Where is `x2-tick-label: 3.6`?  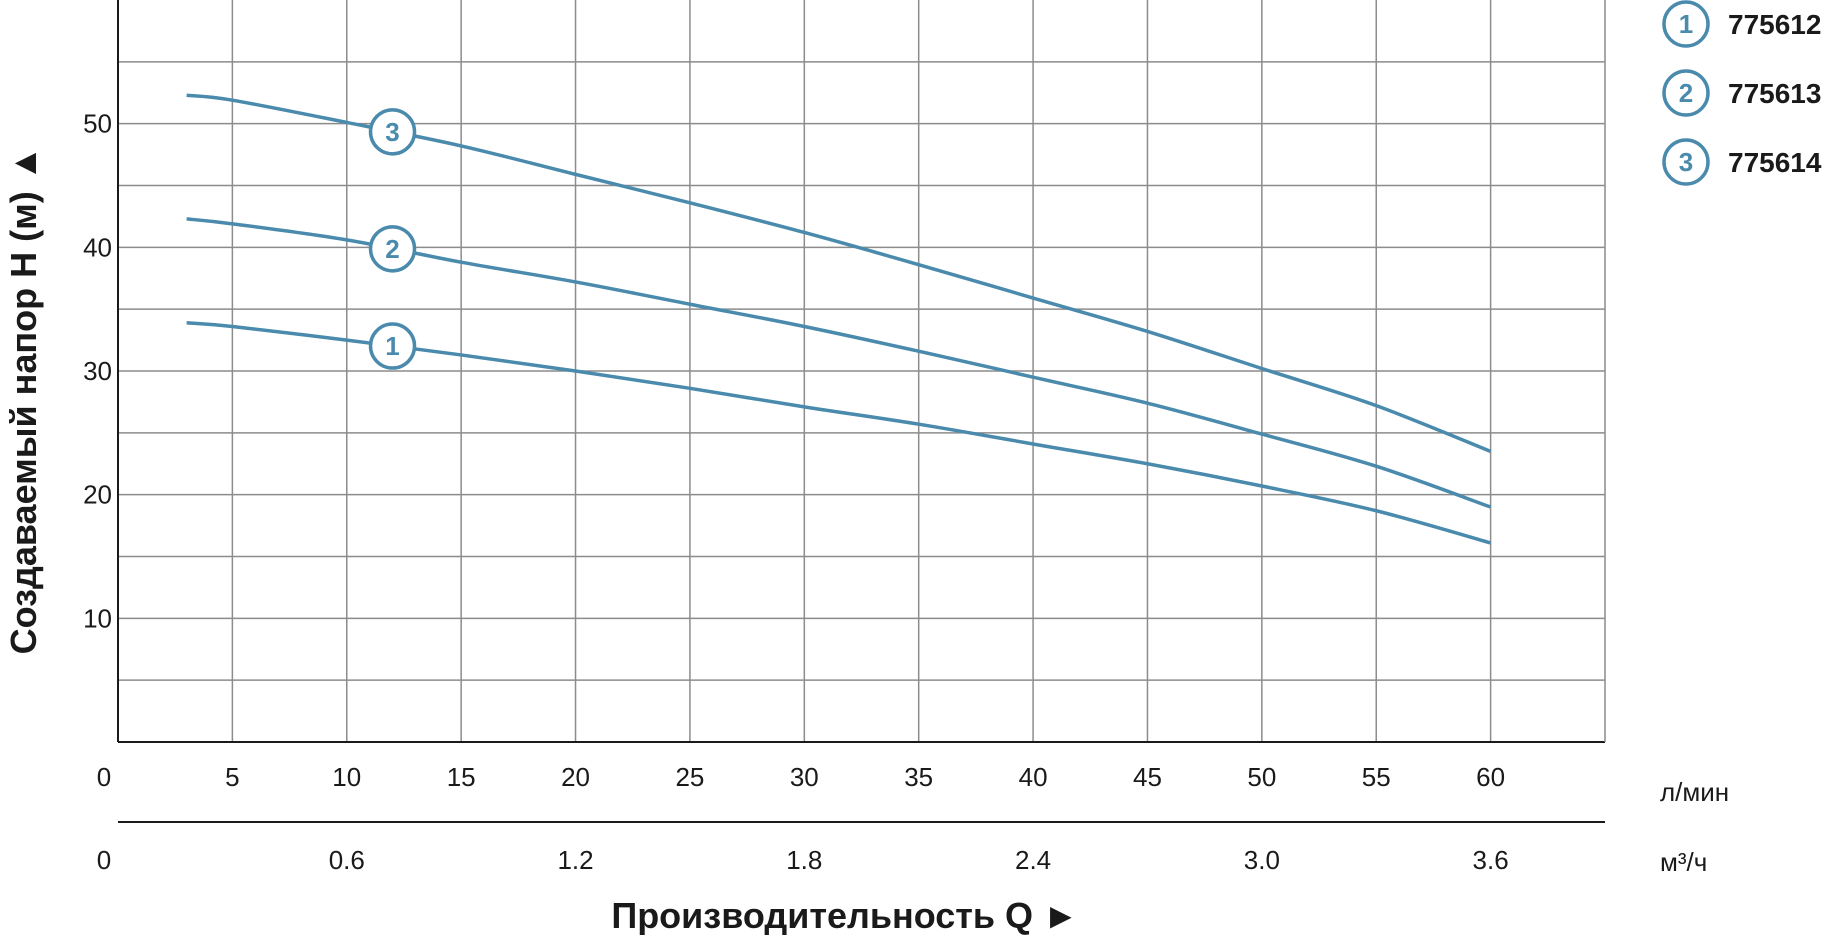
x2-tick-label: 3.6 is located at coordinates (1491, 860).